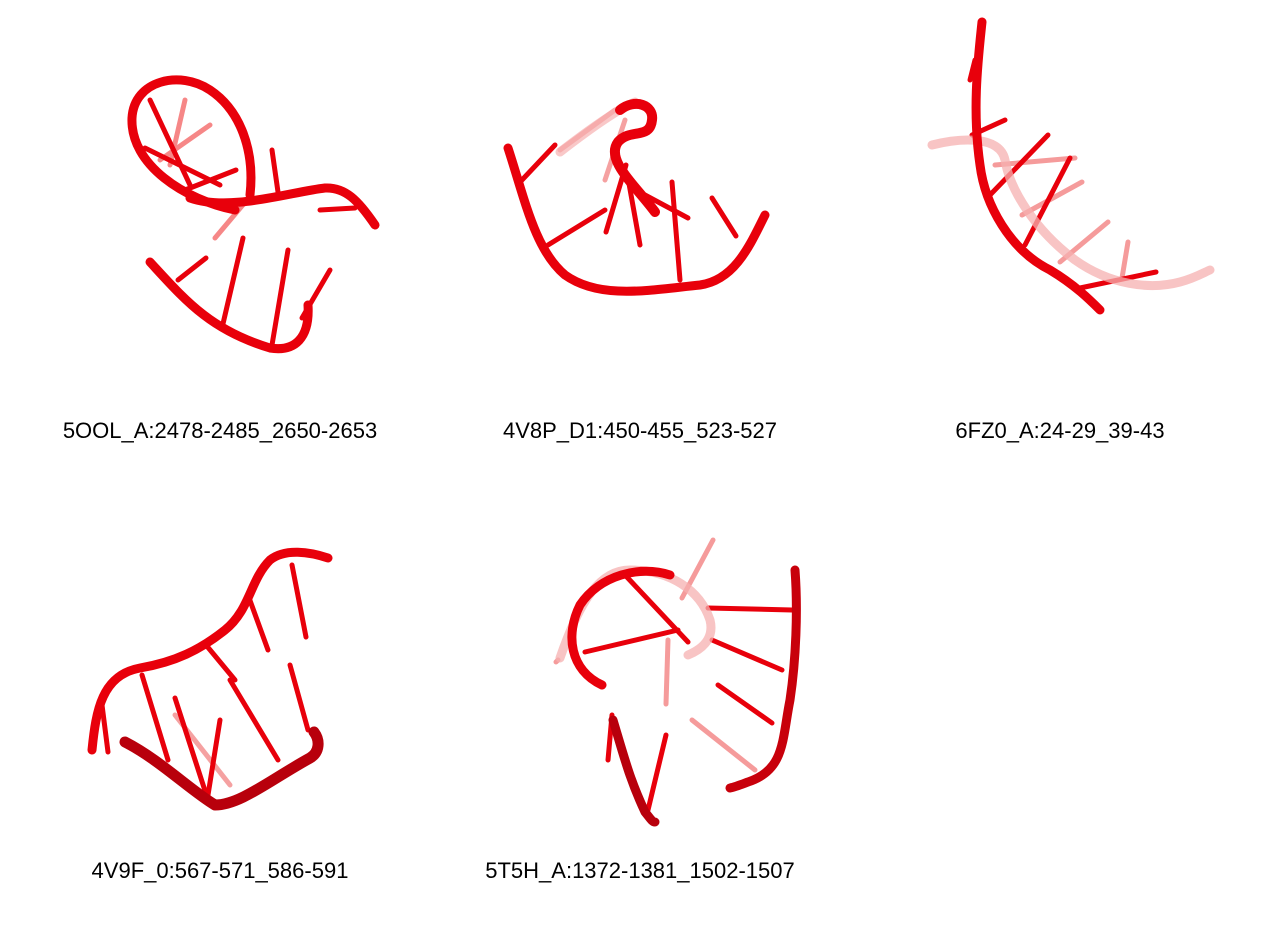 This screenshot has height=940, width=1280. I want to click on structure-caption-5: 5T5H_A:1372-1381_1502-1507, so click(640, 870).